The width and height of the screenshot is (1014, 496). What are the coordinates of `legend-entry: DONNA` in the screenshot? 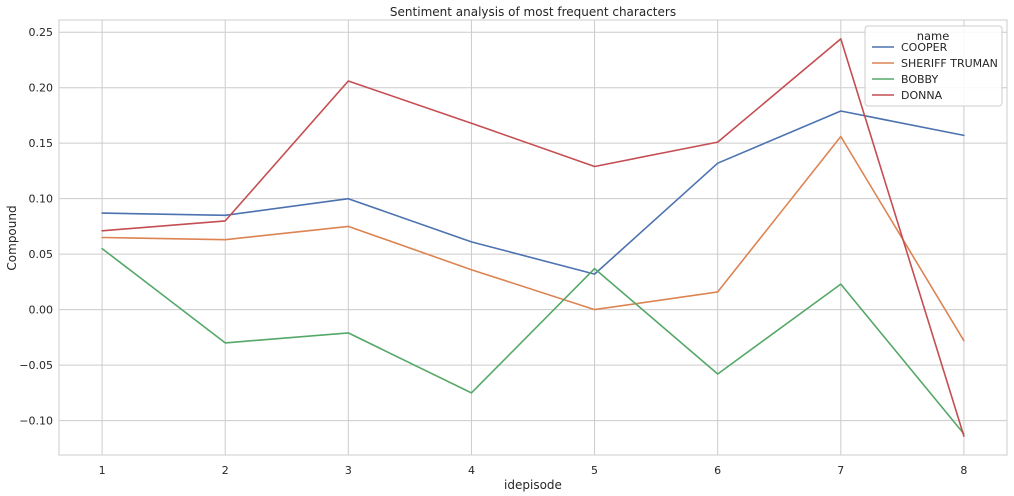 It's located at (922, 95).